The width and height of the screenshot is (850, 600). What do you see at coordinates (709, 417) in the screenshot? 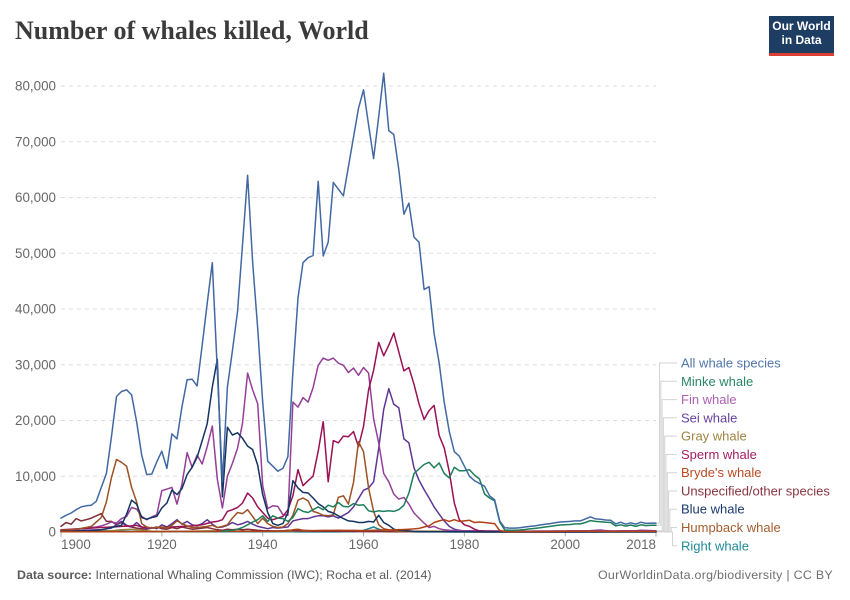
I see `svg-text: Sei whale` at bounding box center [709, 417].